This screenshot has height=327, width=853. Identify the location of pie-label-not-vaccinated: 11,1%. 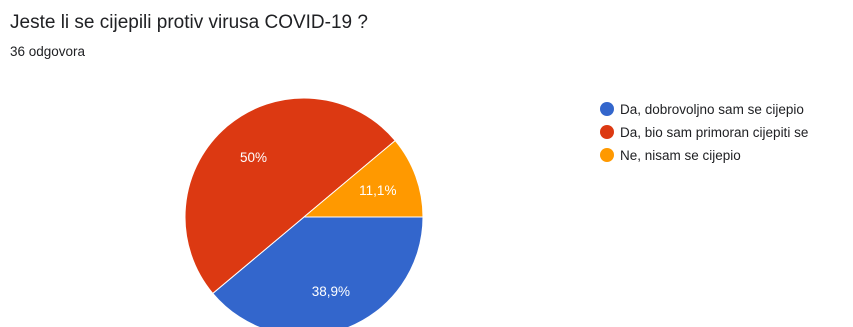
(377, 190).